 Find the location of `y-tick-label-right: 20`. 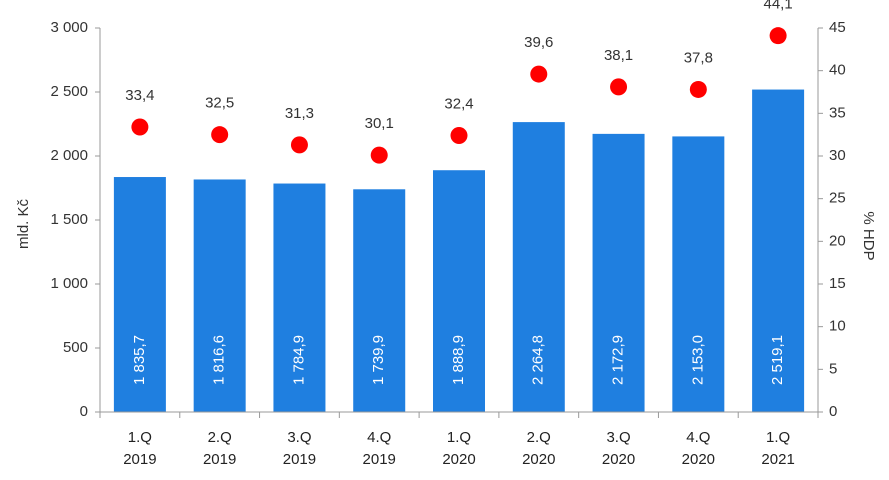

y-tick-label-right: 20 is located at coordinates (837, 240).